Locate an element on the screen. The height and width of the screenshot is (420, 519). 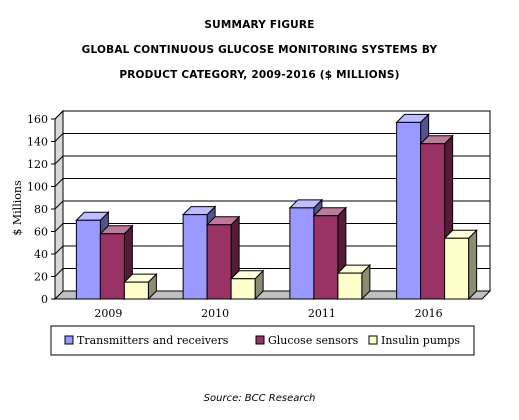
y-tick-label: 40 is located at coordinates (41, 254).